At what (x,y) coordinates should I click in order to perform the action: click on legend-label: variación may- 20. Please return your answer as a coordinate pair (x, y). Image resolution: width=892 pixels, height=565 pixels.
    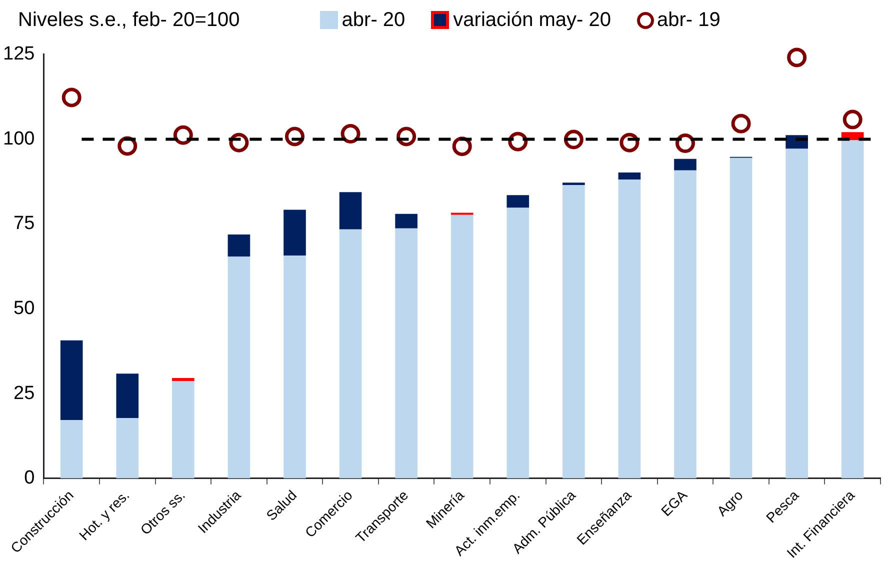
    Looking at the image, I should click on (532, 20).